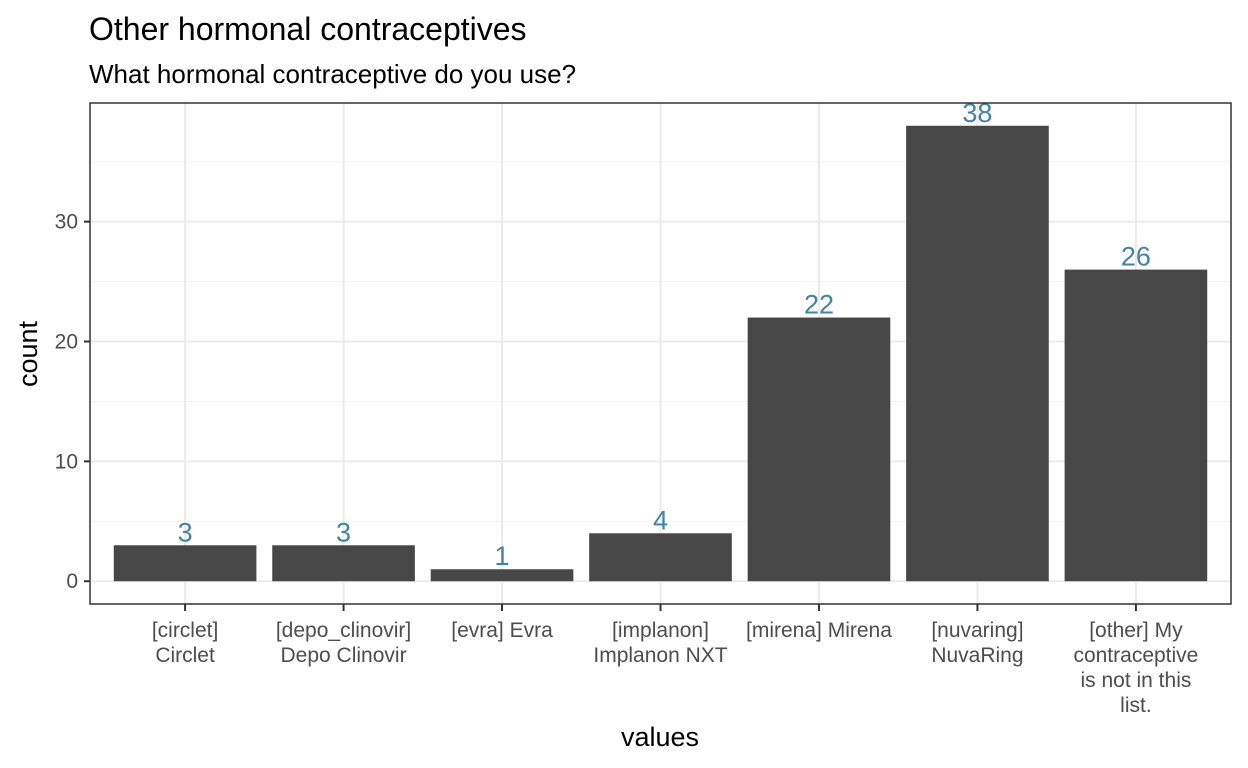 The image size is (1248, 768). Describe the element at coordinates (1136, 257) in the screenshot. I see `data-label: 26` at that location.